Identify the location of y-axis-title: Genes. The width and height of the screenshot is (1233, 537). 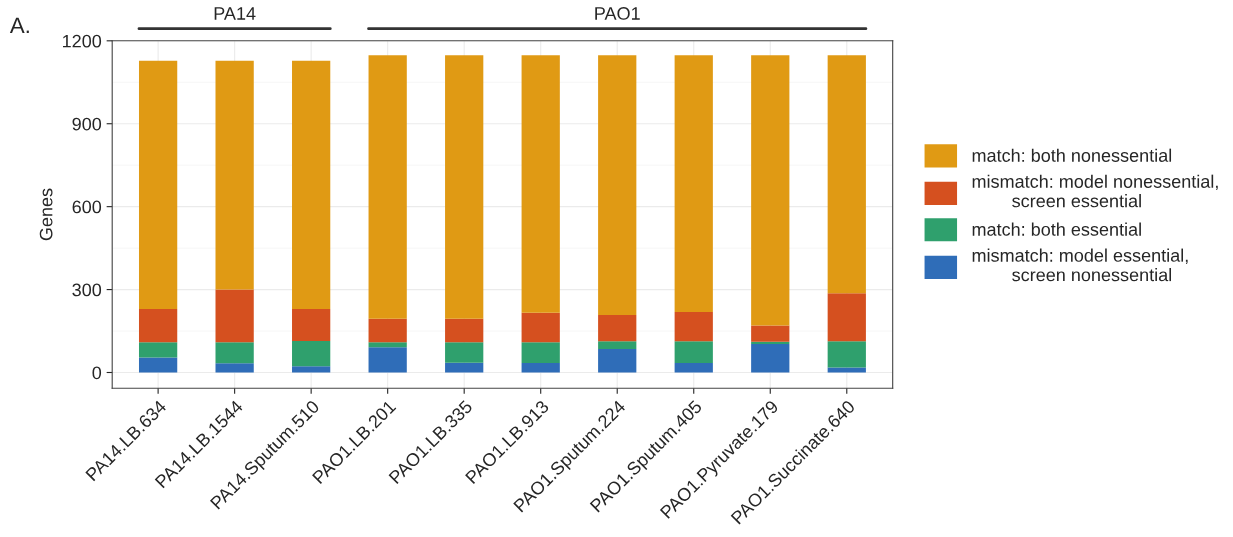
(46, 214).